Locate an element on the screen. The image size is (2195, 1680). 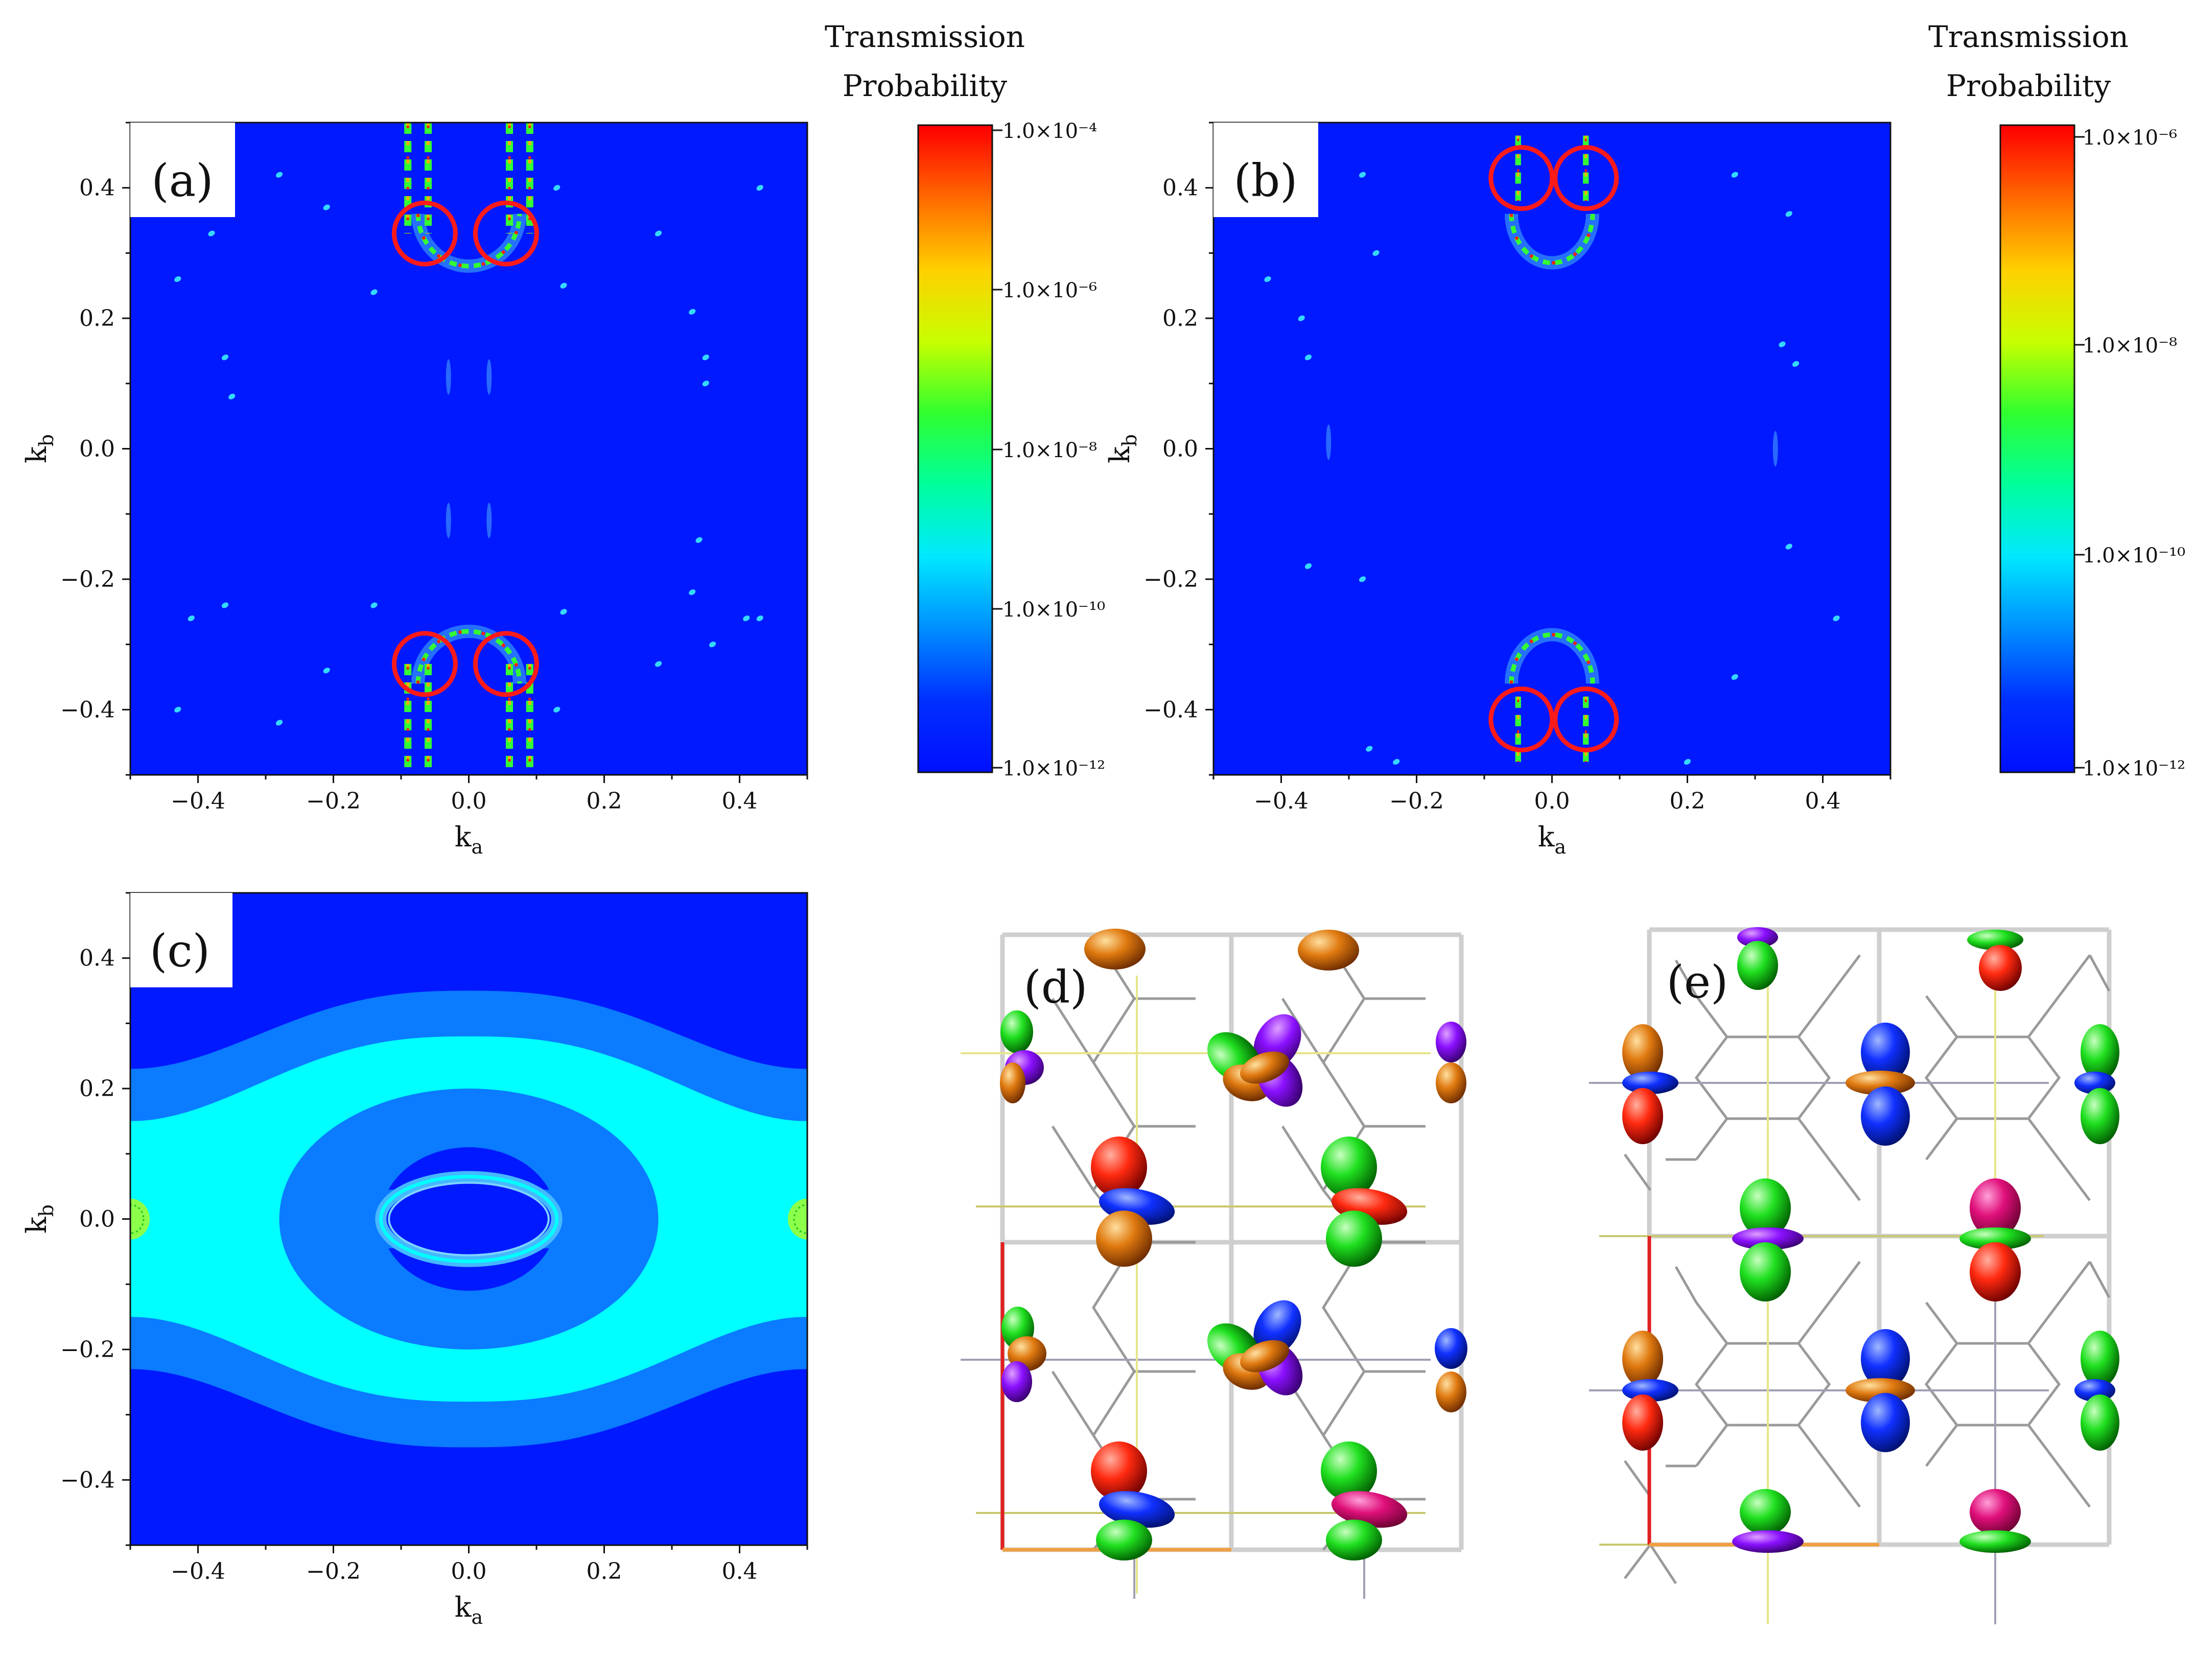
transmission-arc is located at coordinates (469, 656).